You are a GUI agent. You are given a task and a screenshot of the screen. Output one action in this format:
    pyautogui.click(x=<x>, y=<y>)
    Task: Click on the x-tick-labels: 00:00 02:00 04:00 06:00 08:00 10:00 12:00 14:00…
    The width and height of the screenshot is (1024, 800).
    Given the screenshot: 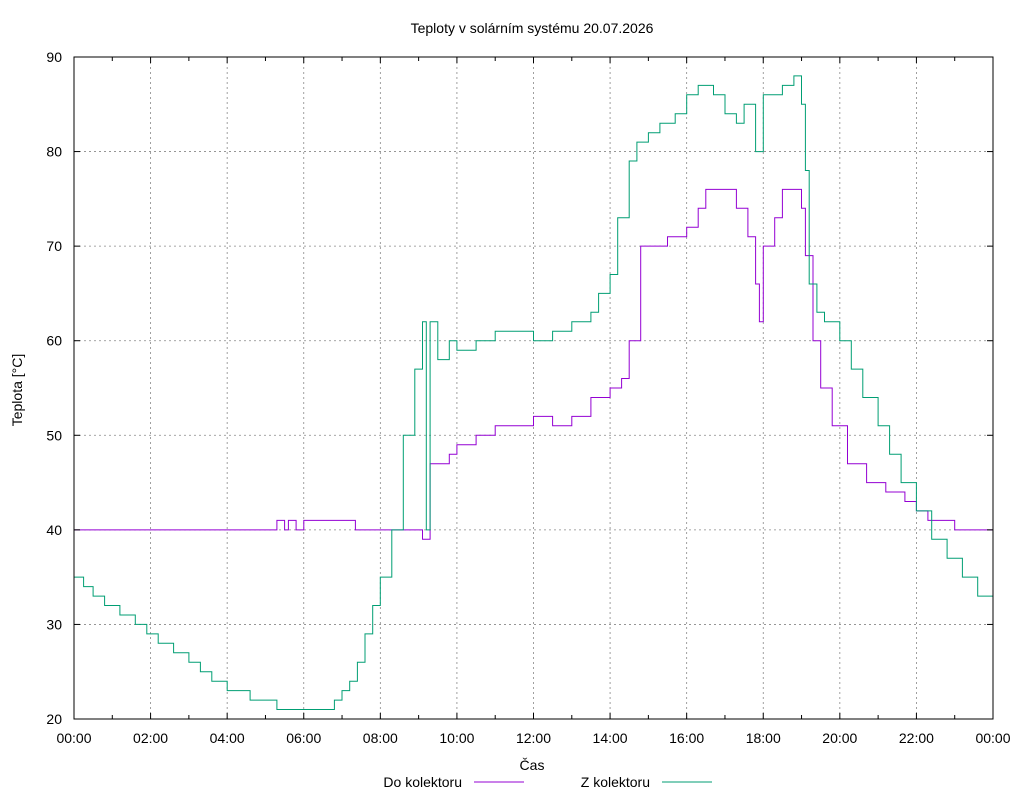 What is the action you would take?
    pyautogui.click(x=533, y=738)
    